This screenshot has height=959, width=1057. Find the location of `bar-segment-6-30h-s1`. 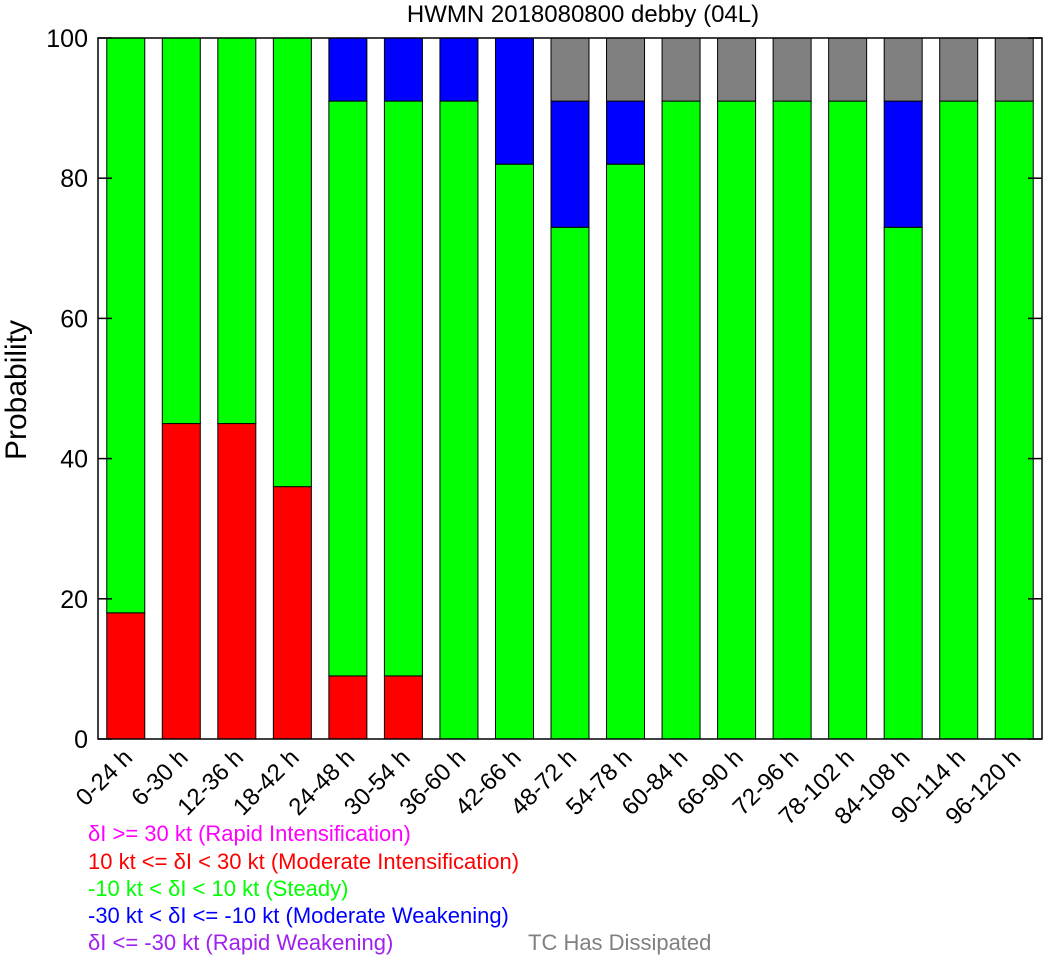

bar-segment-6-30h-s1 is located at coordinates (181, 581).